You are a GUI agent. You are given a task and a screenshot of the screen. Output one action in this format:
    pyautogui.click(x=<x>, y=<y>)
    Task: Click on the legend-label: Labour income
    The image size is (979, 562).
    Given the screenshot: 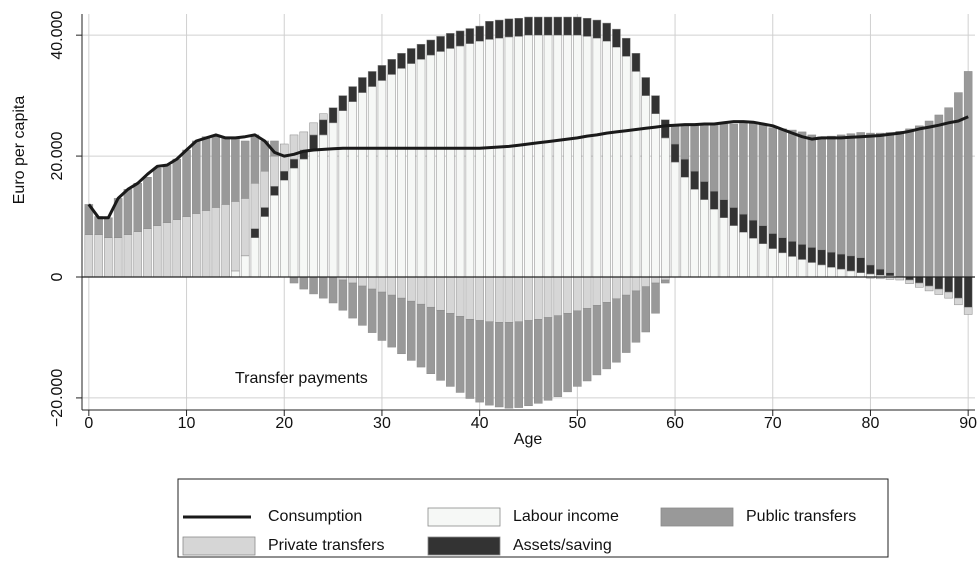 What is the action you would take?
    pyautogui.click(x=566, y=516)
    